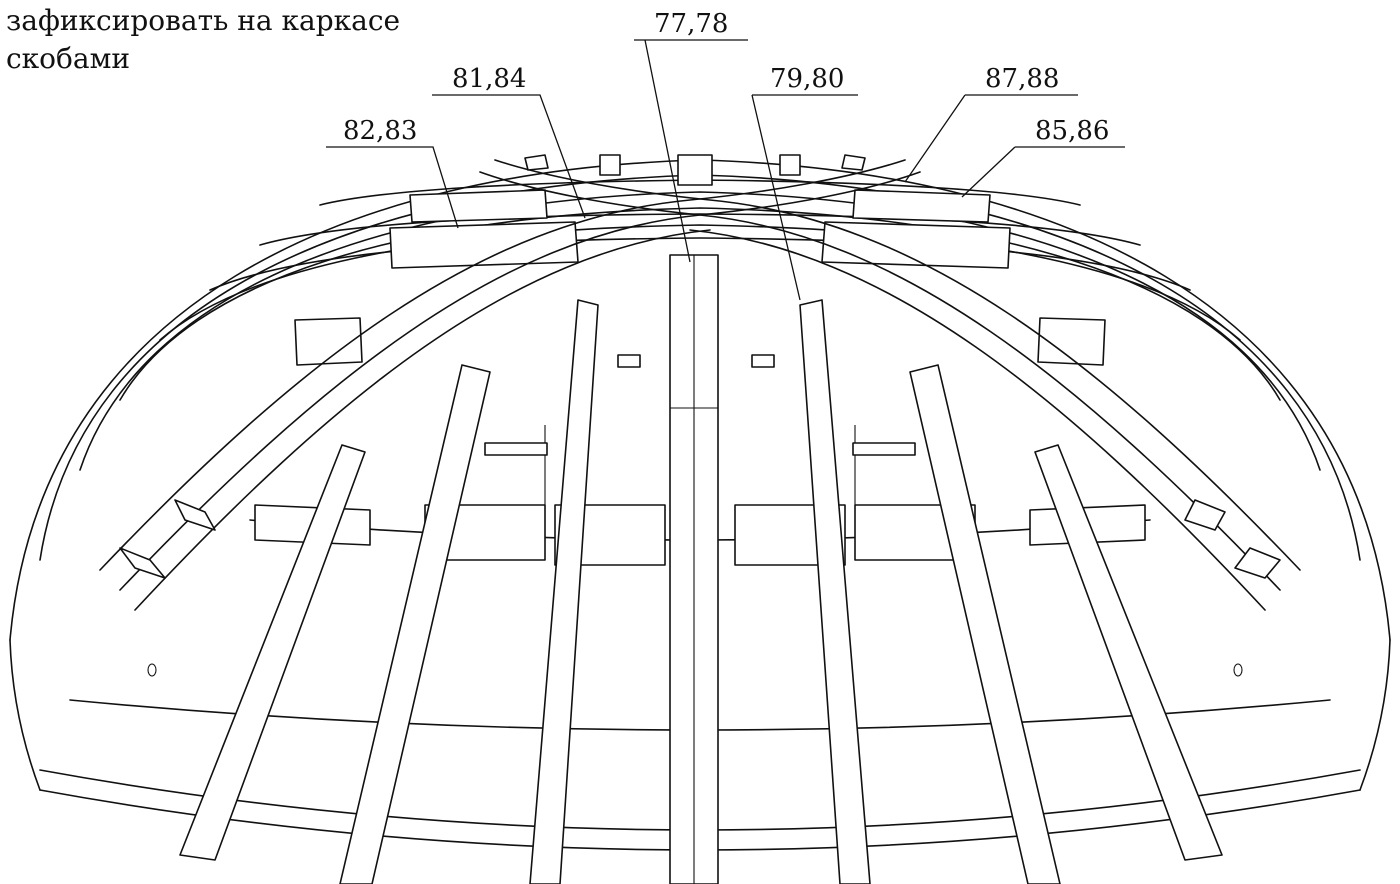 This screenshot has width=1400, height=884. What do you see at coordinates (691, 24) in the screenshot?
I see `callout-77-78: 77,78` at bounding box center [691, 24].